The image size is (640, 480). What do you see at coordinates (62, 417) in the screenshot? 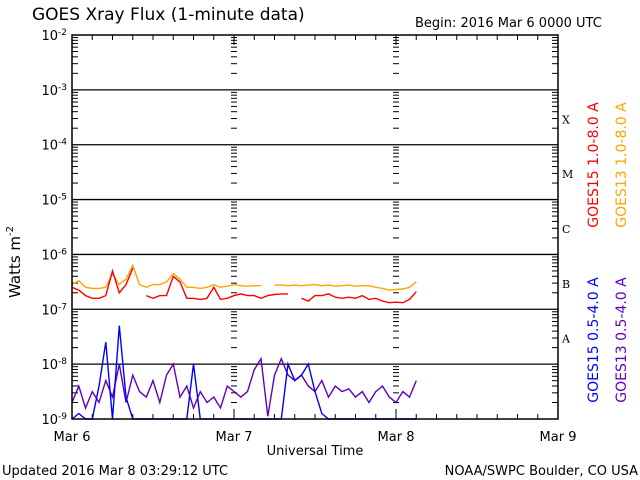
I see `y-tick-exp: -9` at bounding box center [62, 417].